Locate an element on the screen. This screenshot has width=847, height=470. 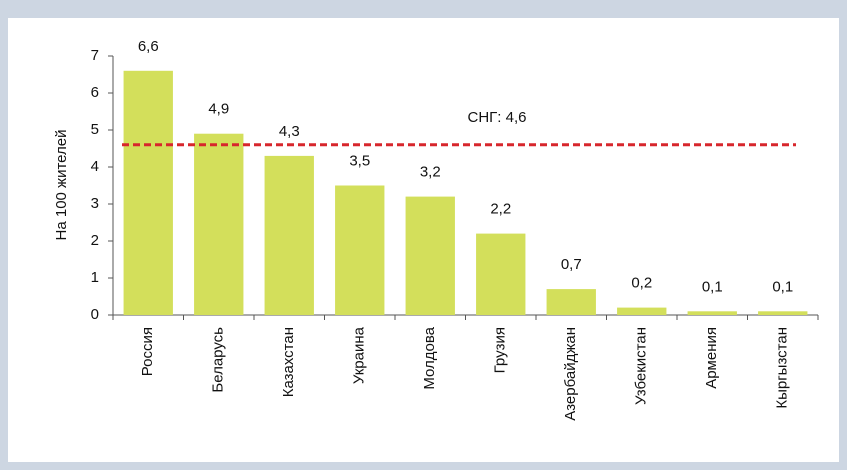
x-tick-label: Казахстан is located at coordinates (288, 362).